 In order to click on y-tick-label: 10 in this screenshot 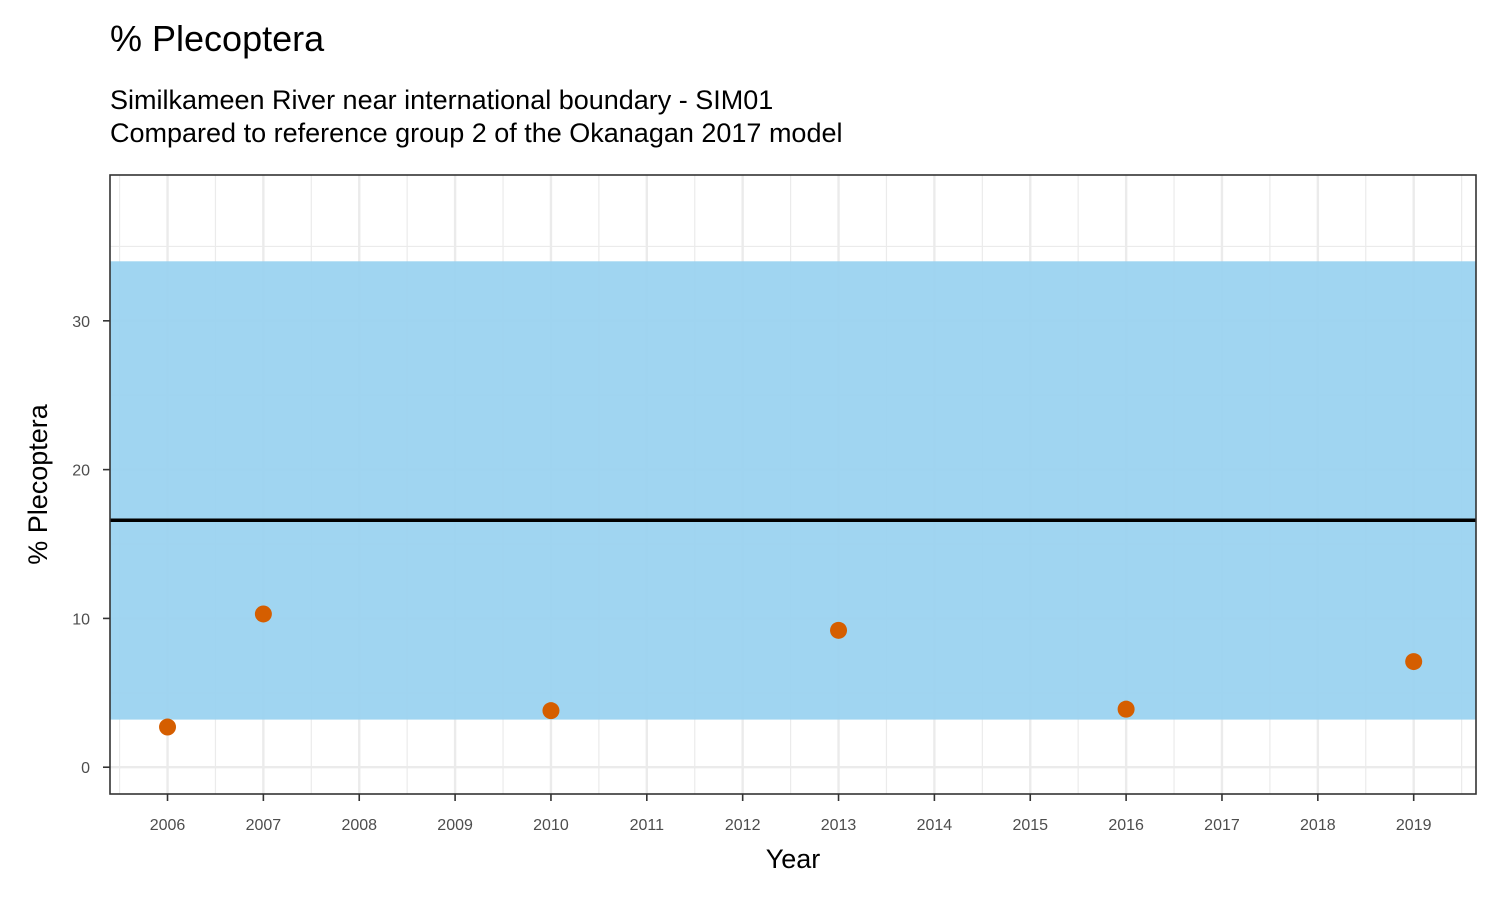, I will do `click(81, 619)`.